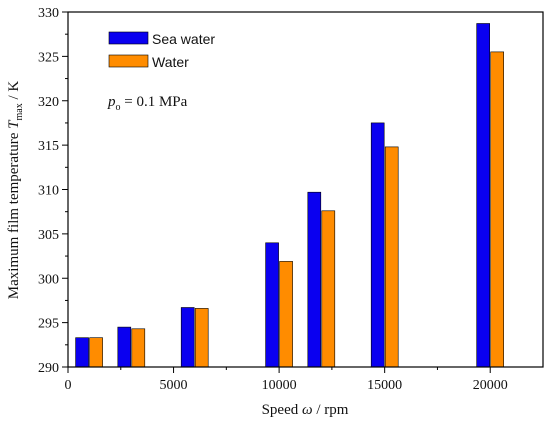  I want to click on x-axis-unit: rpm, so click(336, 410).